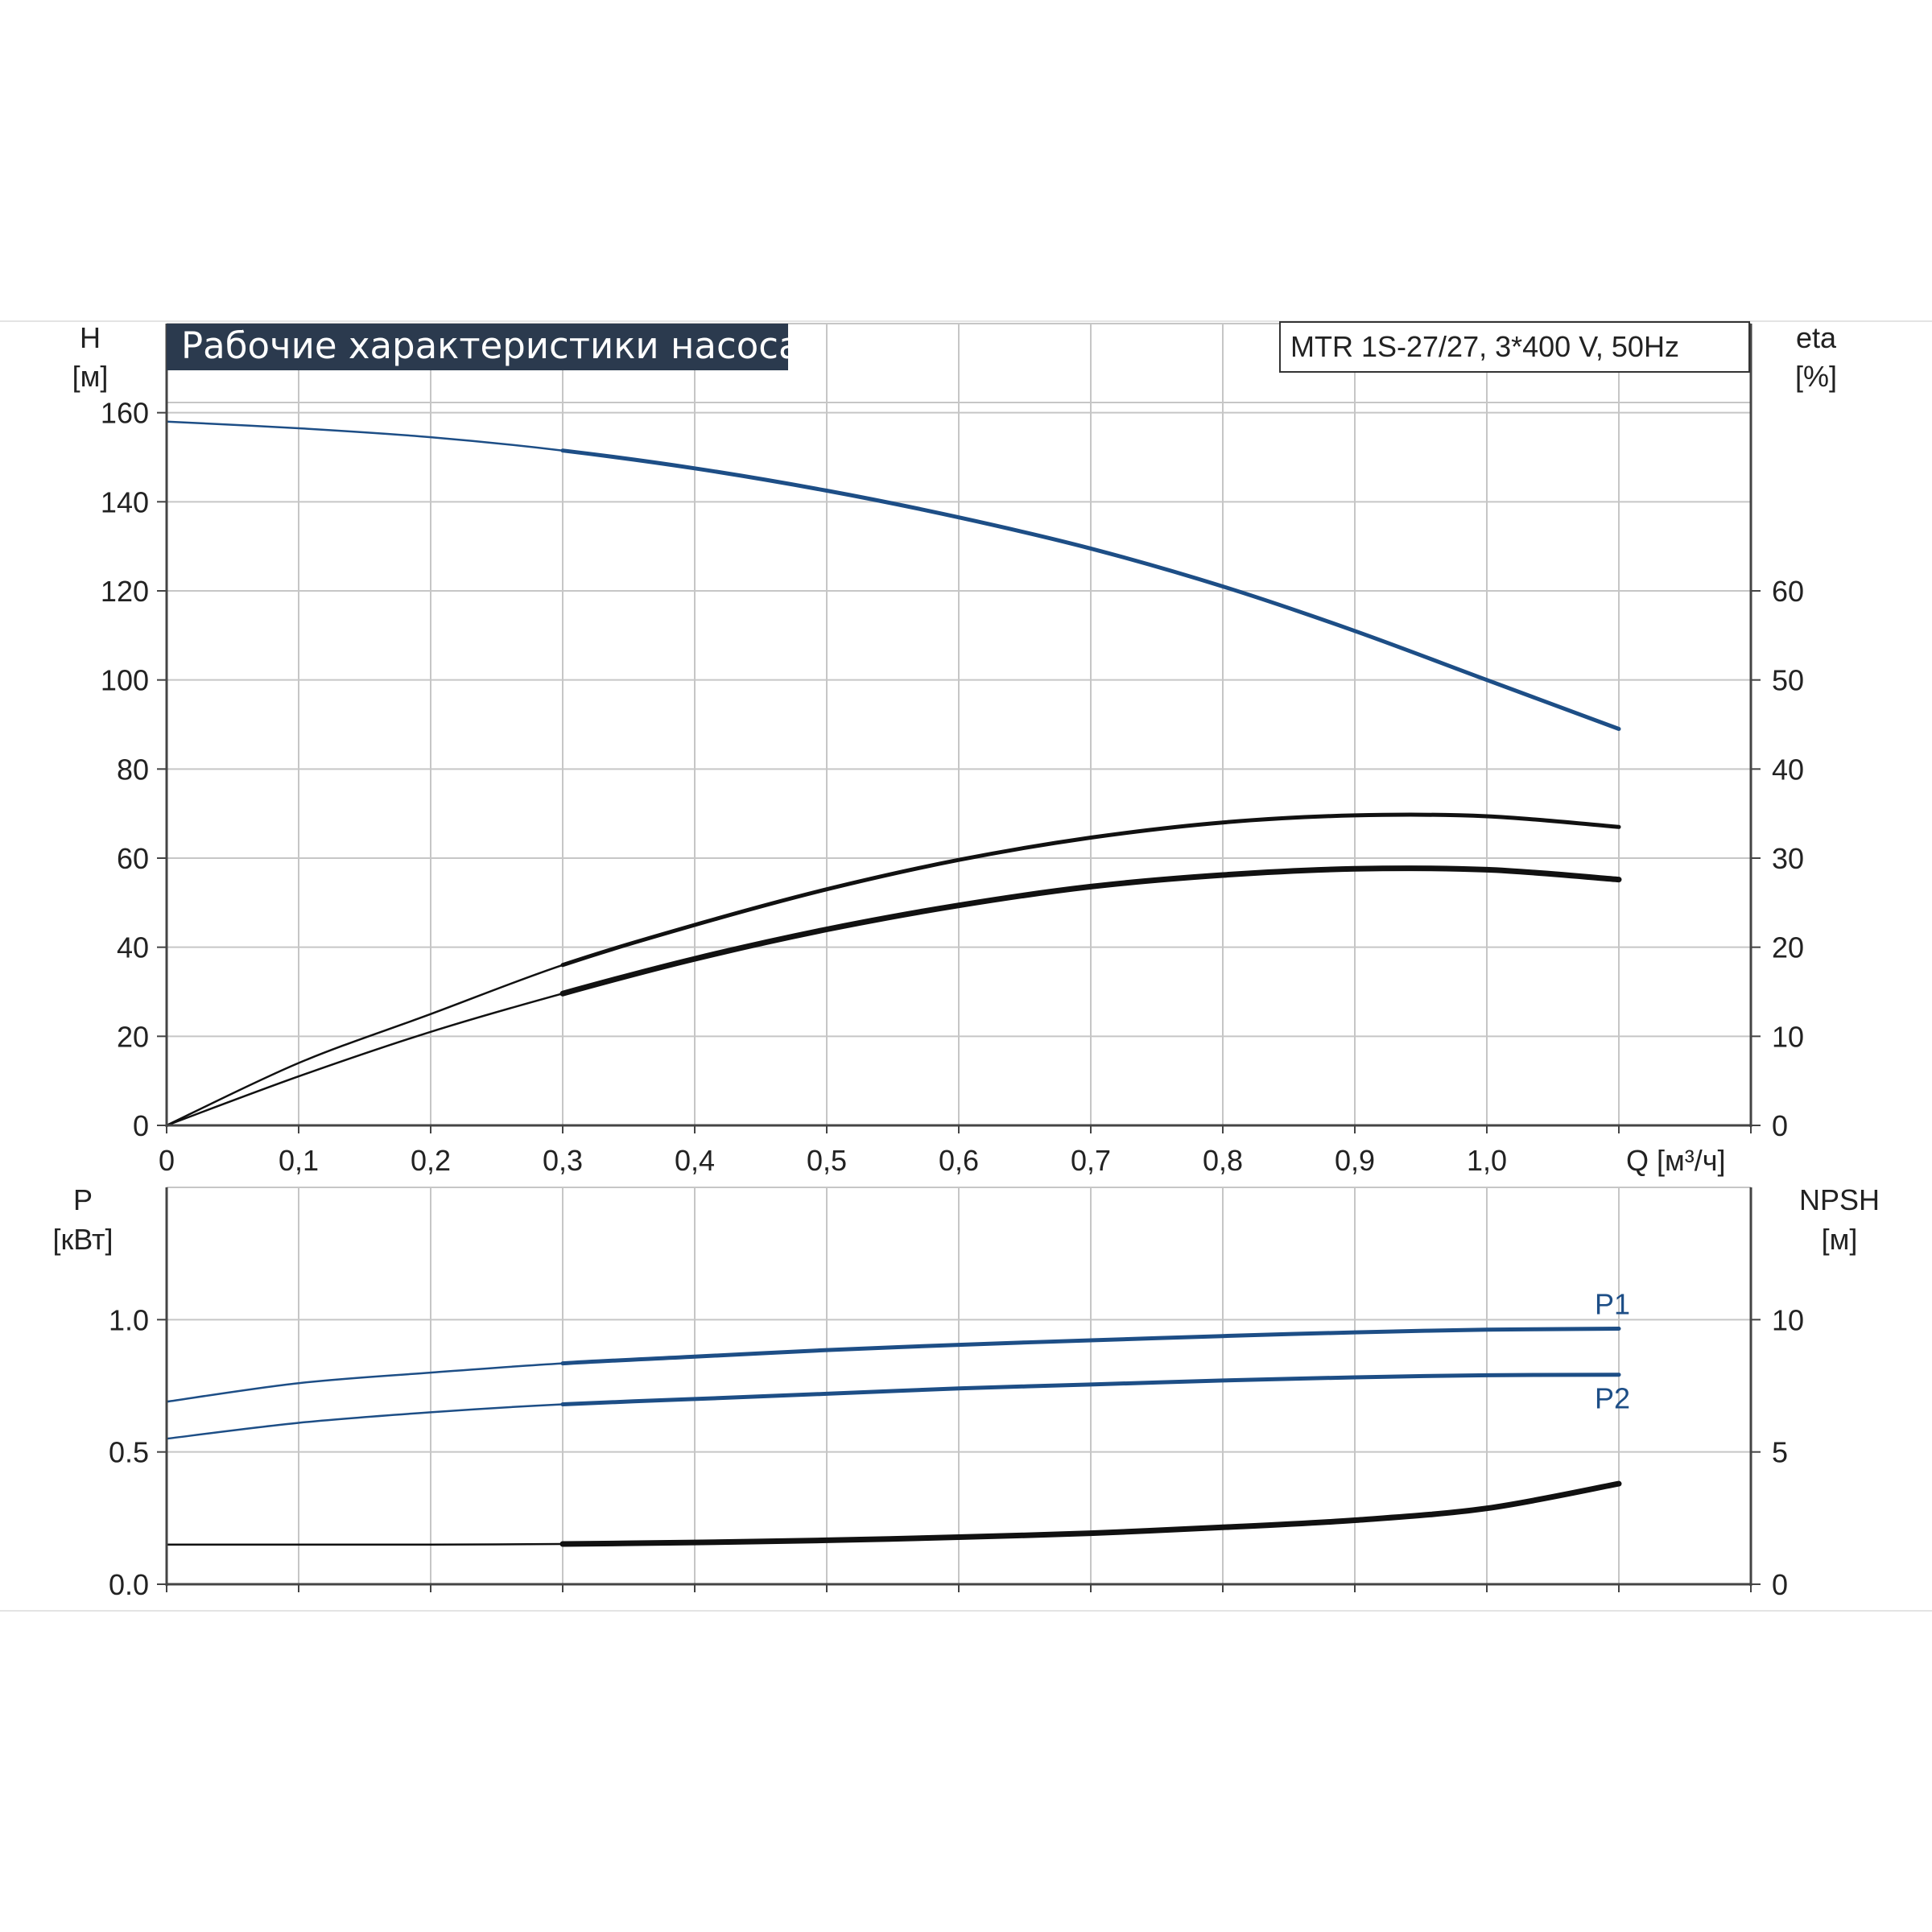 The height and width of the screenshot is (1932, 1932). Describe the element at coordinates (125, 680) in the screenshot. I see `y-left-tick-label: 100` at that location.